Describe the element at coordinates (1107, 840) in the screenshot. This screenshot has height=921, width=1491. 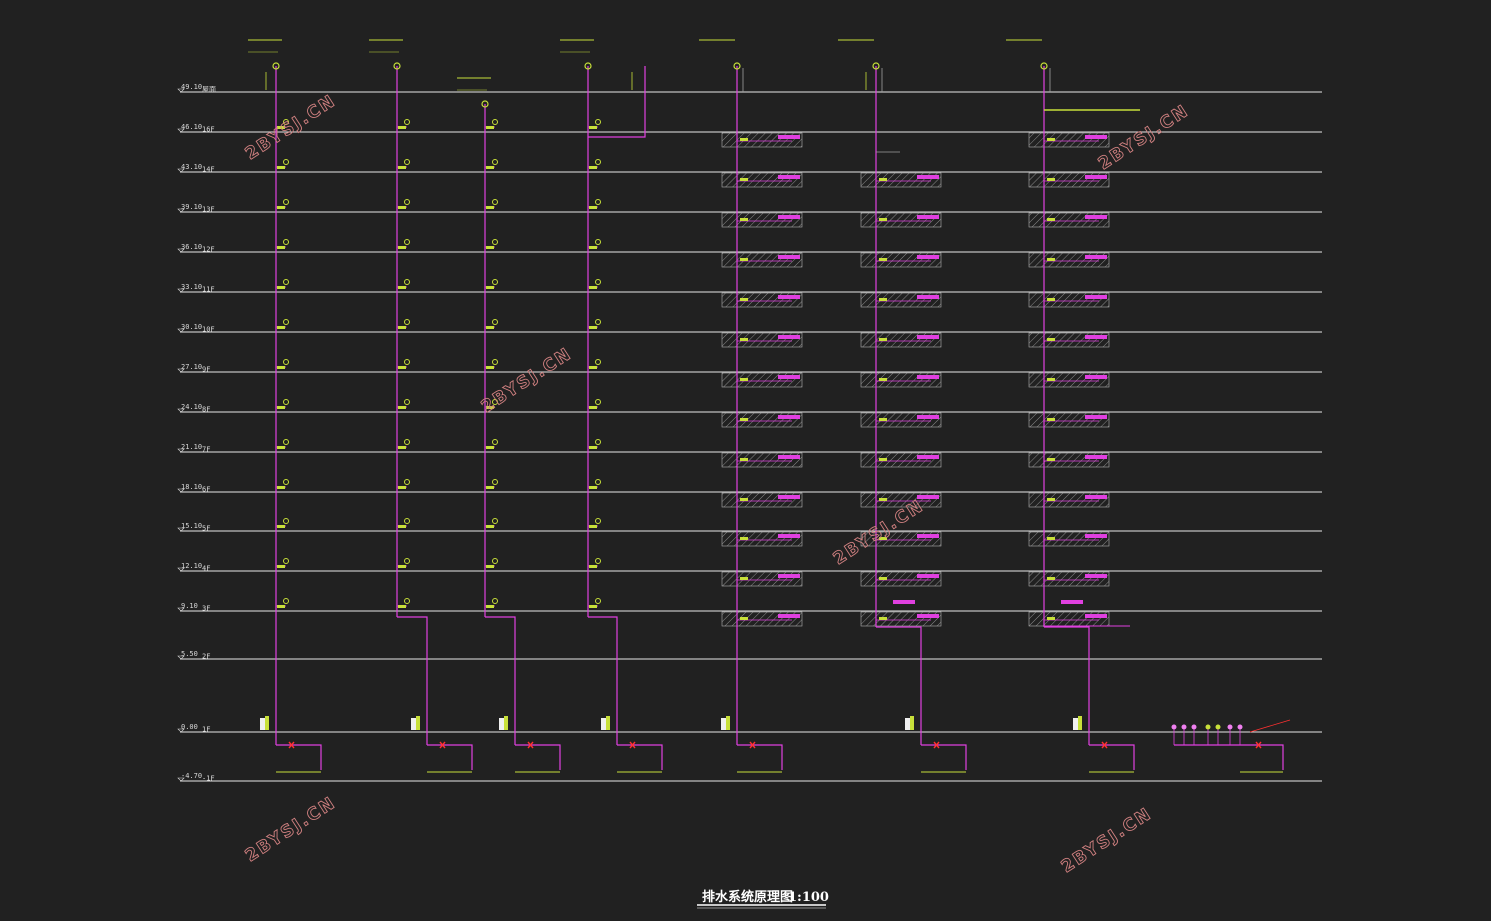
I see `watermark-6: 2BYSJ.CN` at that location.